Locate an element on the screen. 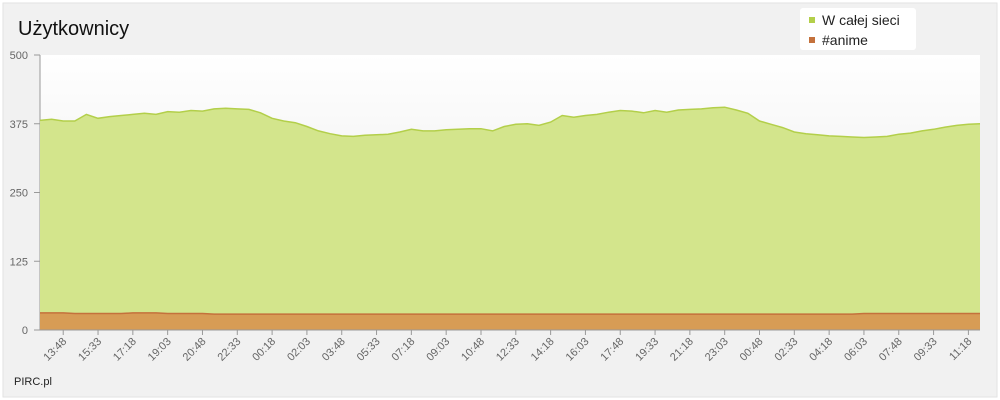  y-tick-label: 125 is located at coordinates (19, 262).